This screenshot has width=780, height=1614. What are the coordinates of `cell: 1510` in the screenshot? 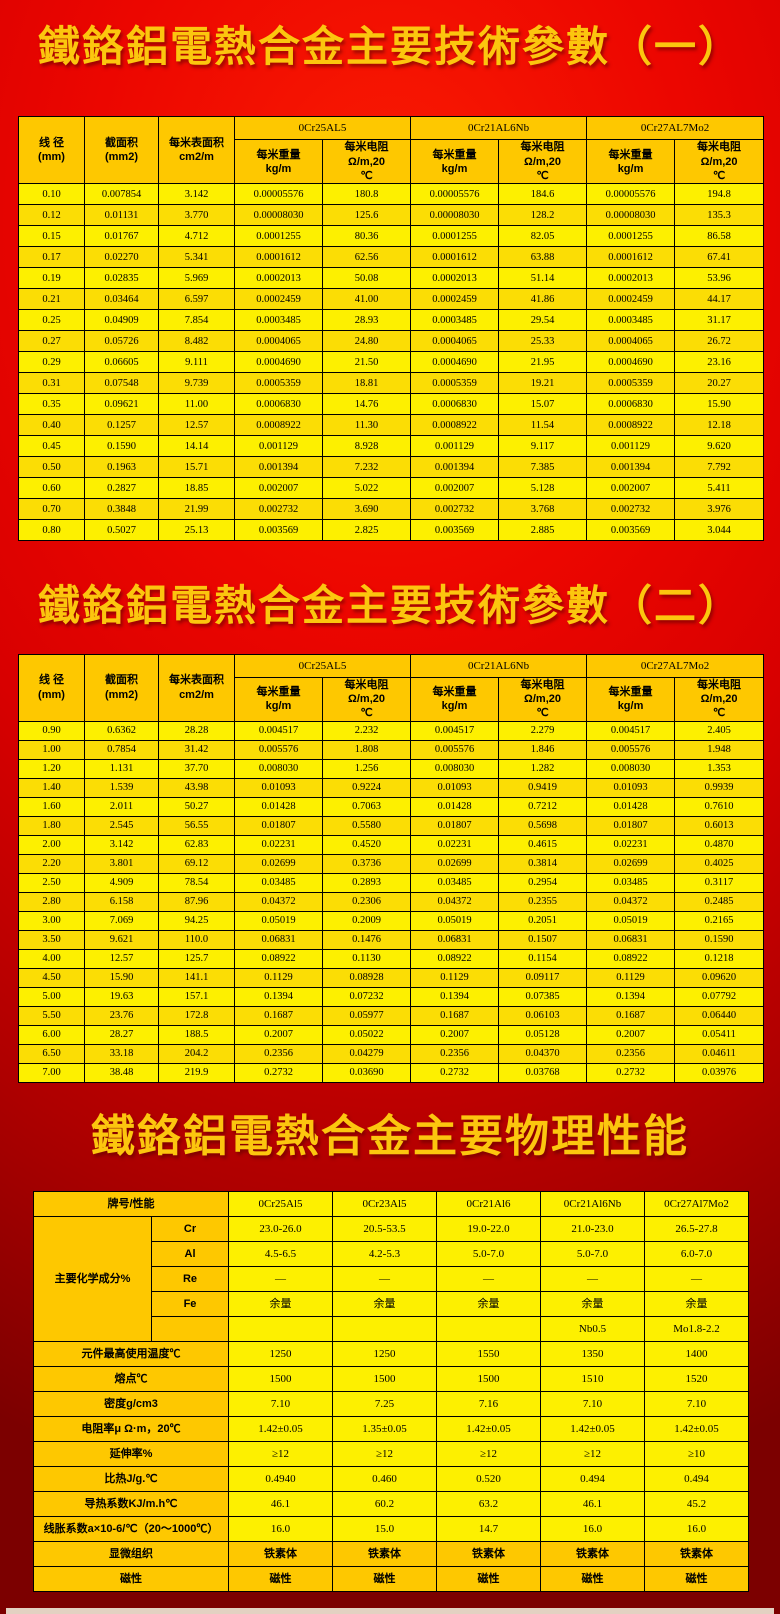 It's located at (592, 1379).